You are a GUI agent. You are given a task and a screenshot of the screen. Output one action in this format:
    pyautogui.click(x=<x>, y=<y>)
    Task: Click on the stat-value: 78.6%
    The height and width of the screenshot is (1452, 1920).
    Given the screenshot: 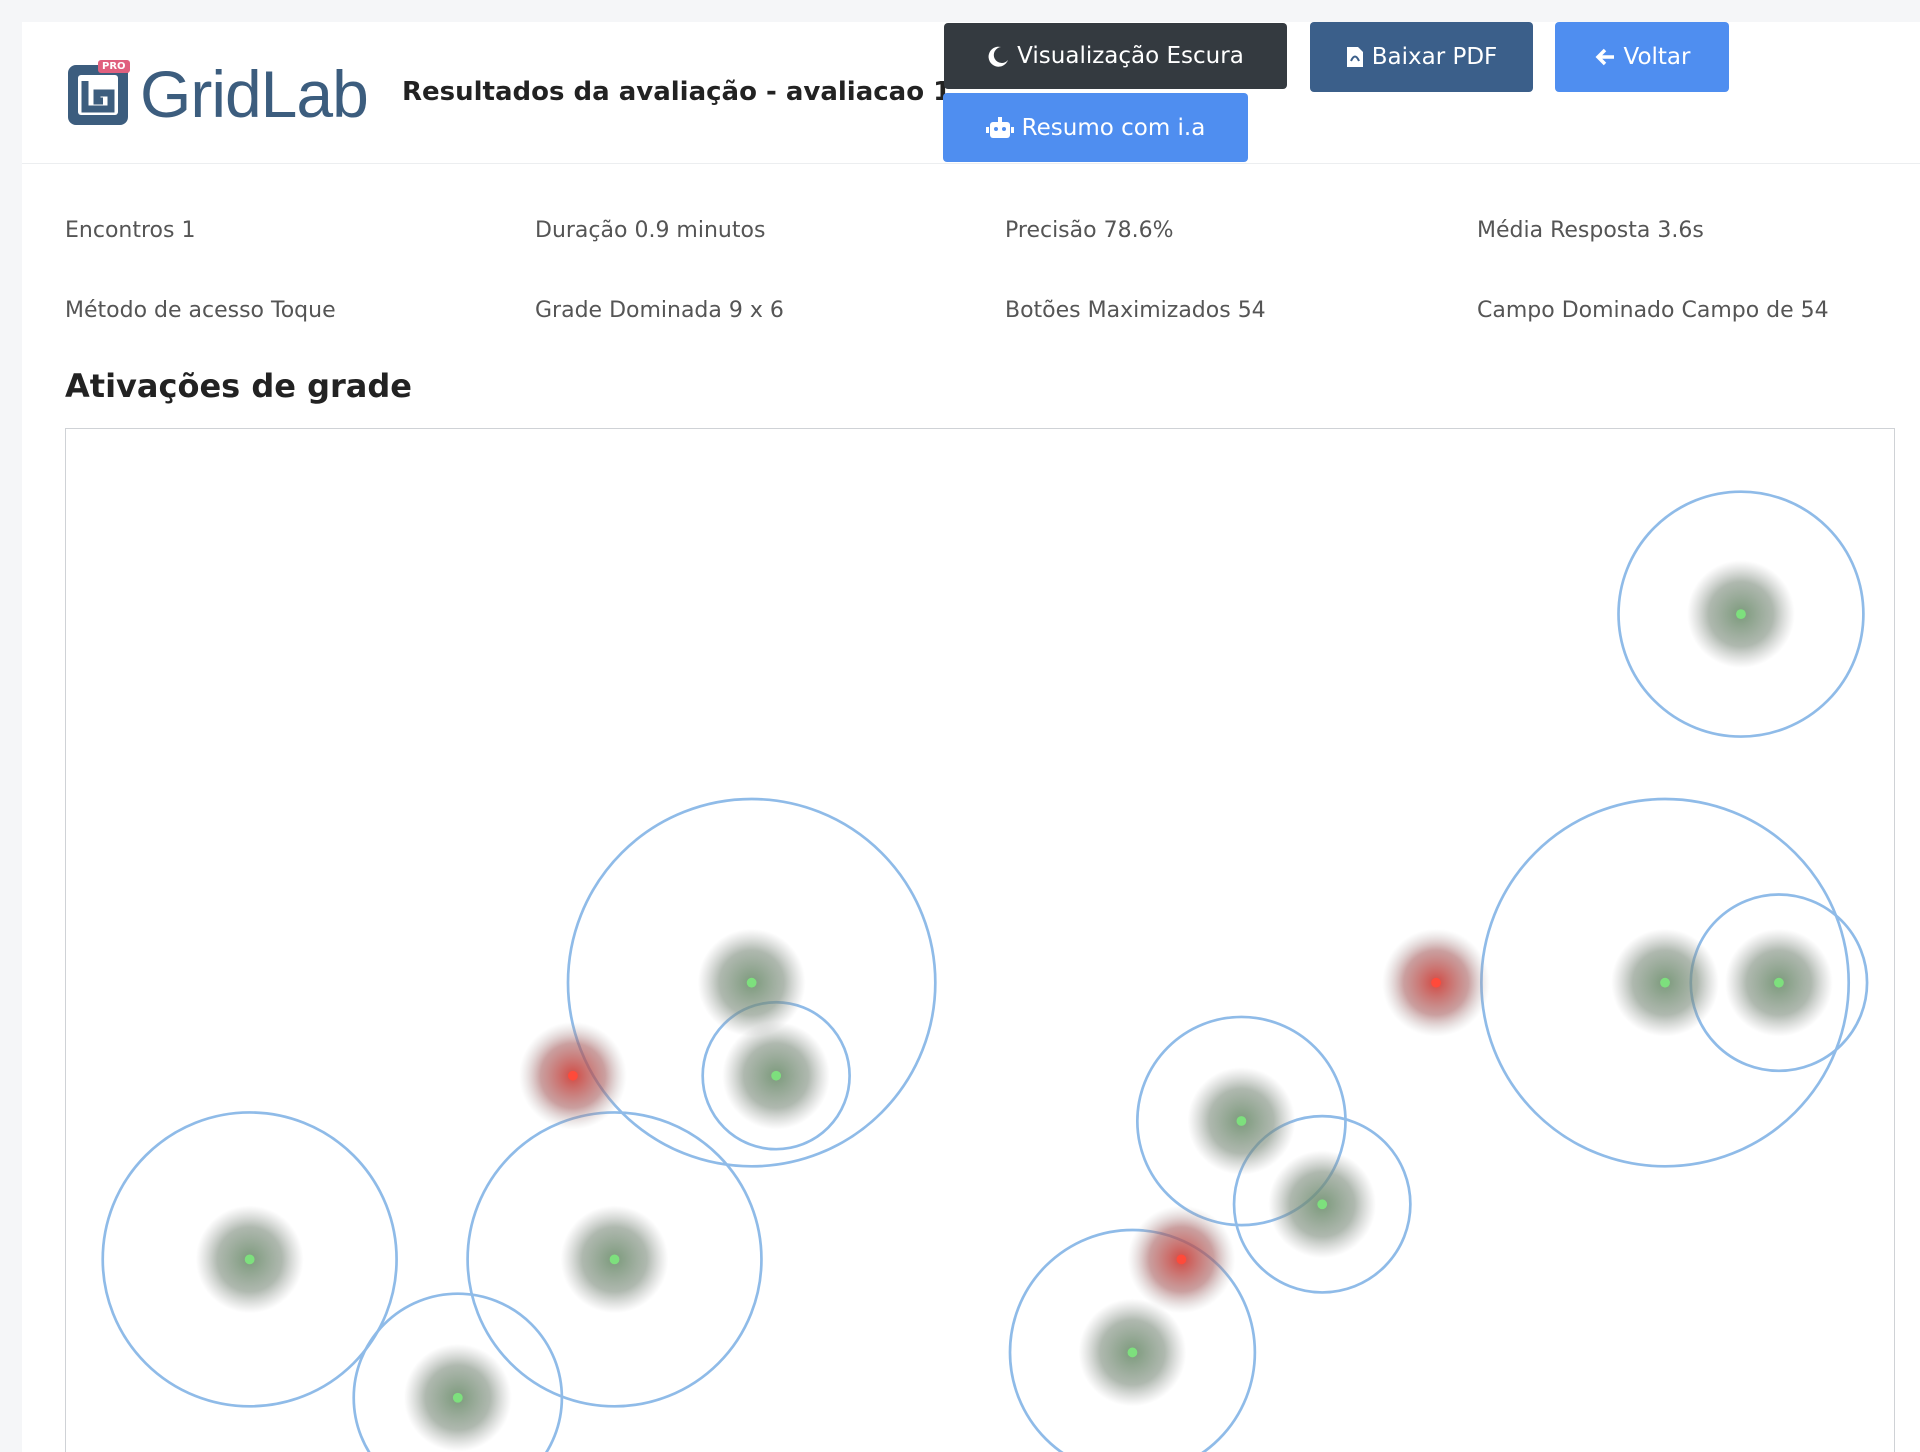 What is the action you would take?
    pyautogui.click(x=1138, y=230)
    